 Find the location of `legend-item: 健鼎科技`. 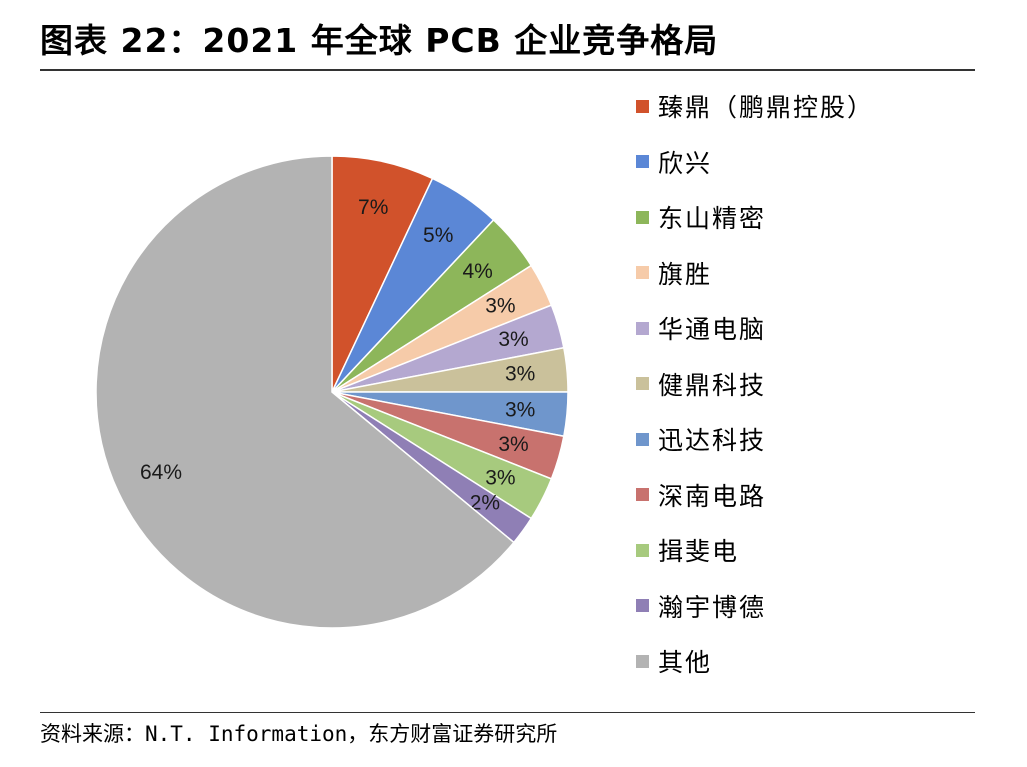

legend-item: 健鼎科技 is located at coordinates (701, 384).